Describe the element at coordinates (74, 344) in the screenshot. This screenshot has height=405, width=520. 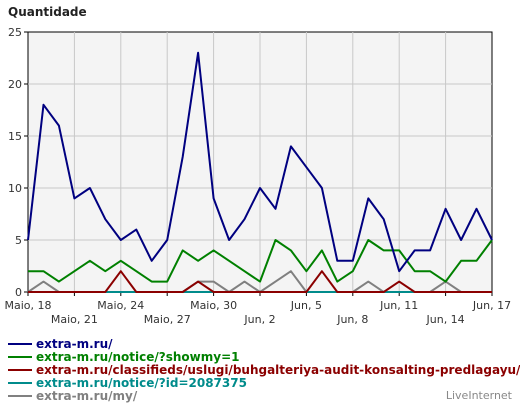
I see `legend-label: extra-m.ru/` at that location.